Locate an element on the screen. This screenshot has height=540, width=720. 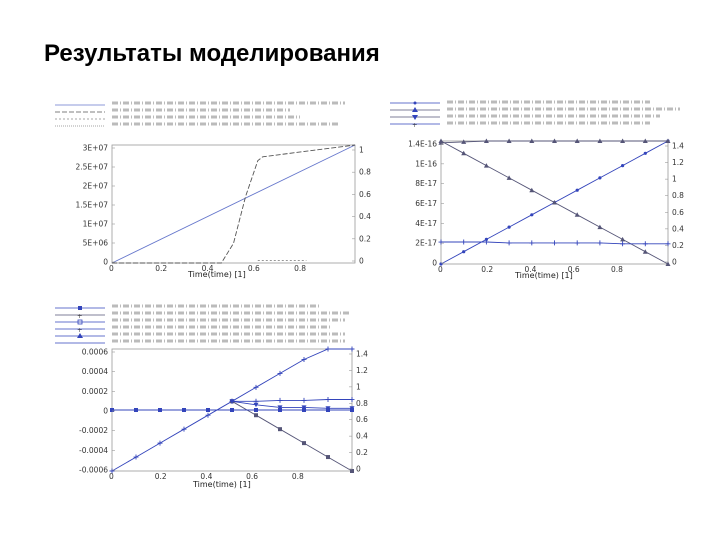
y-left-tick-label: 0 is located at coordinates (434, 263).